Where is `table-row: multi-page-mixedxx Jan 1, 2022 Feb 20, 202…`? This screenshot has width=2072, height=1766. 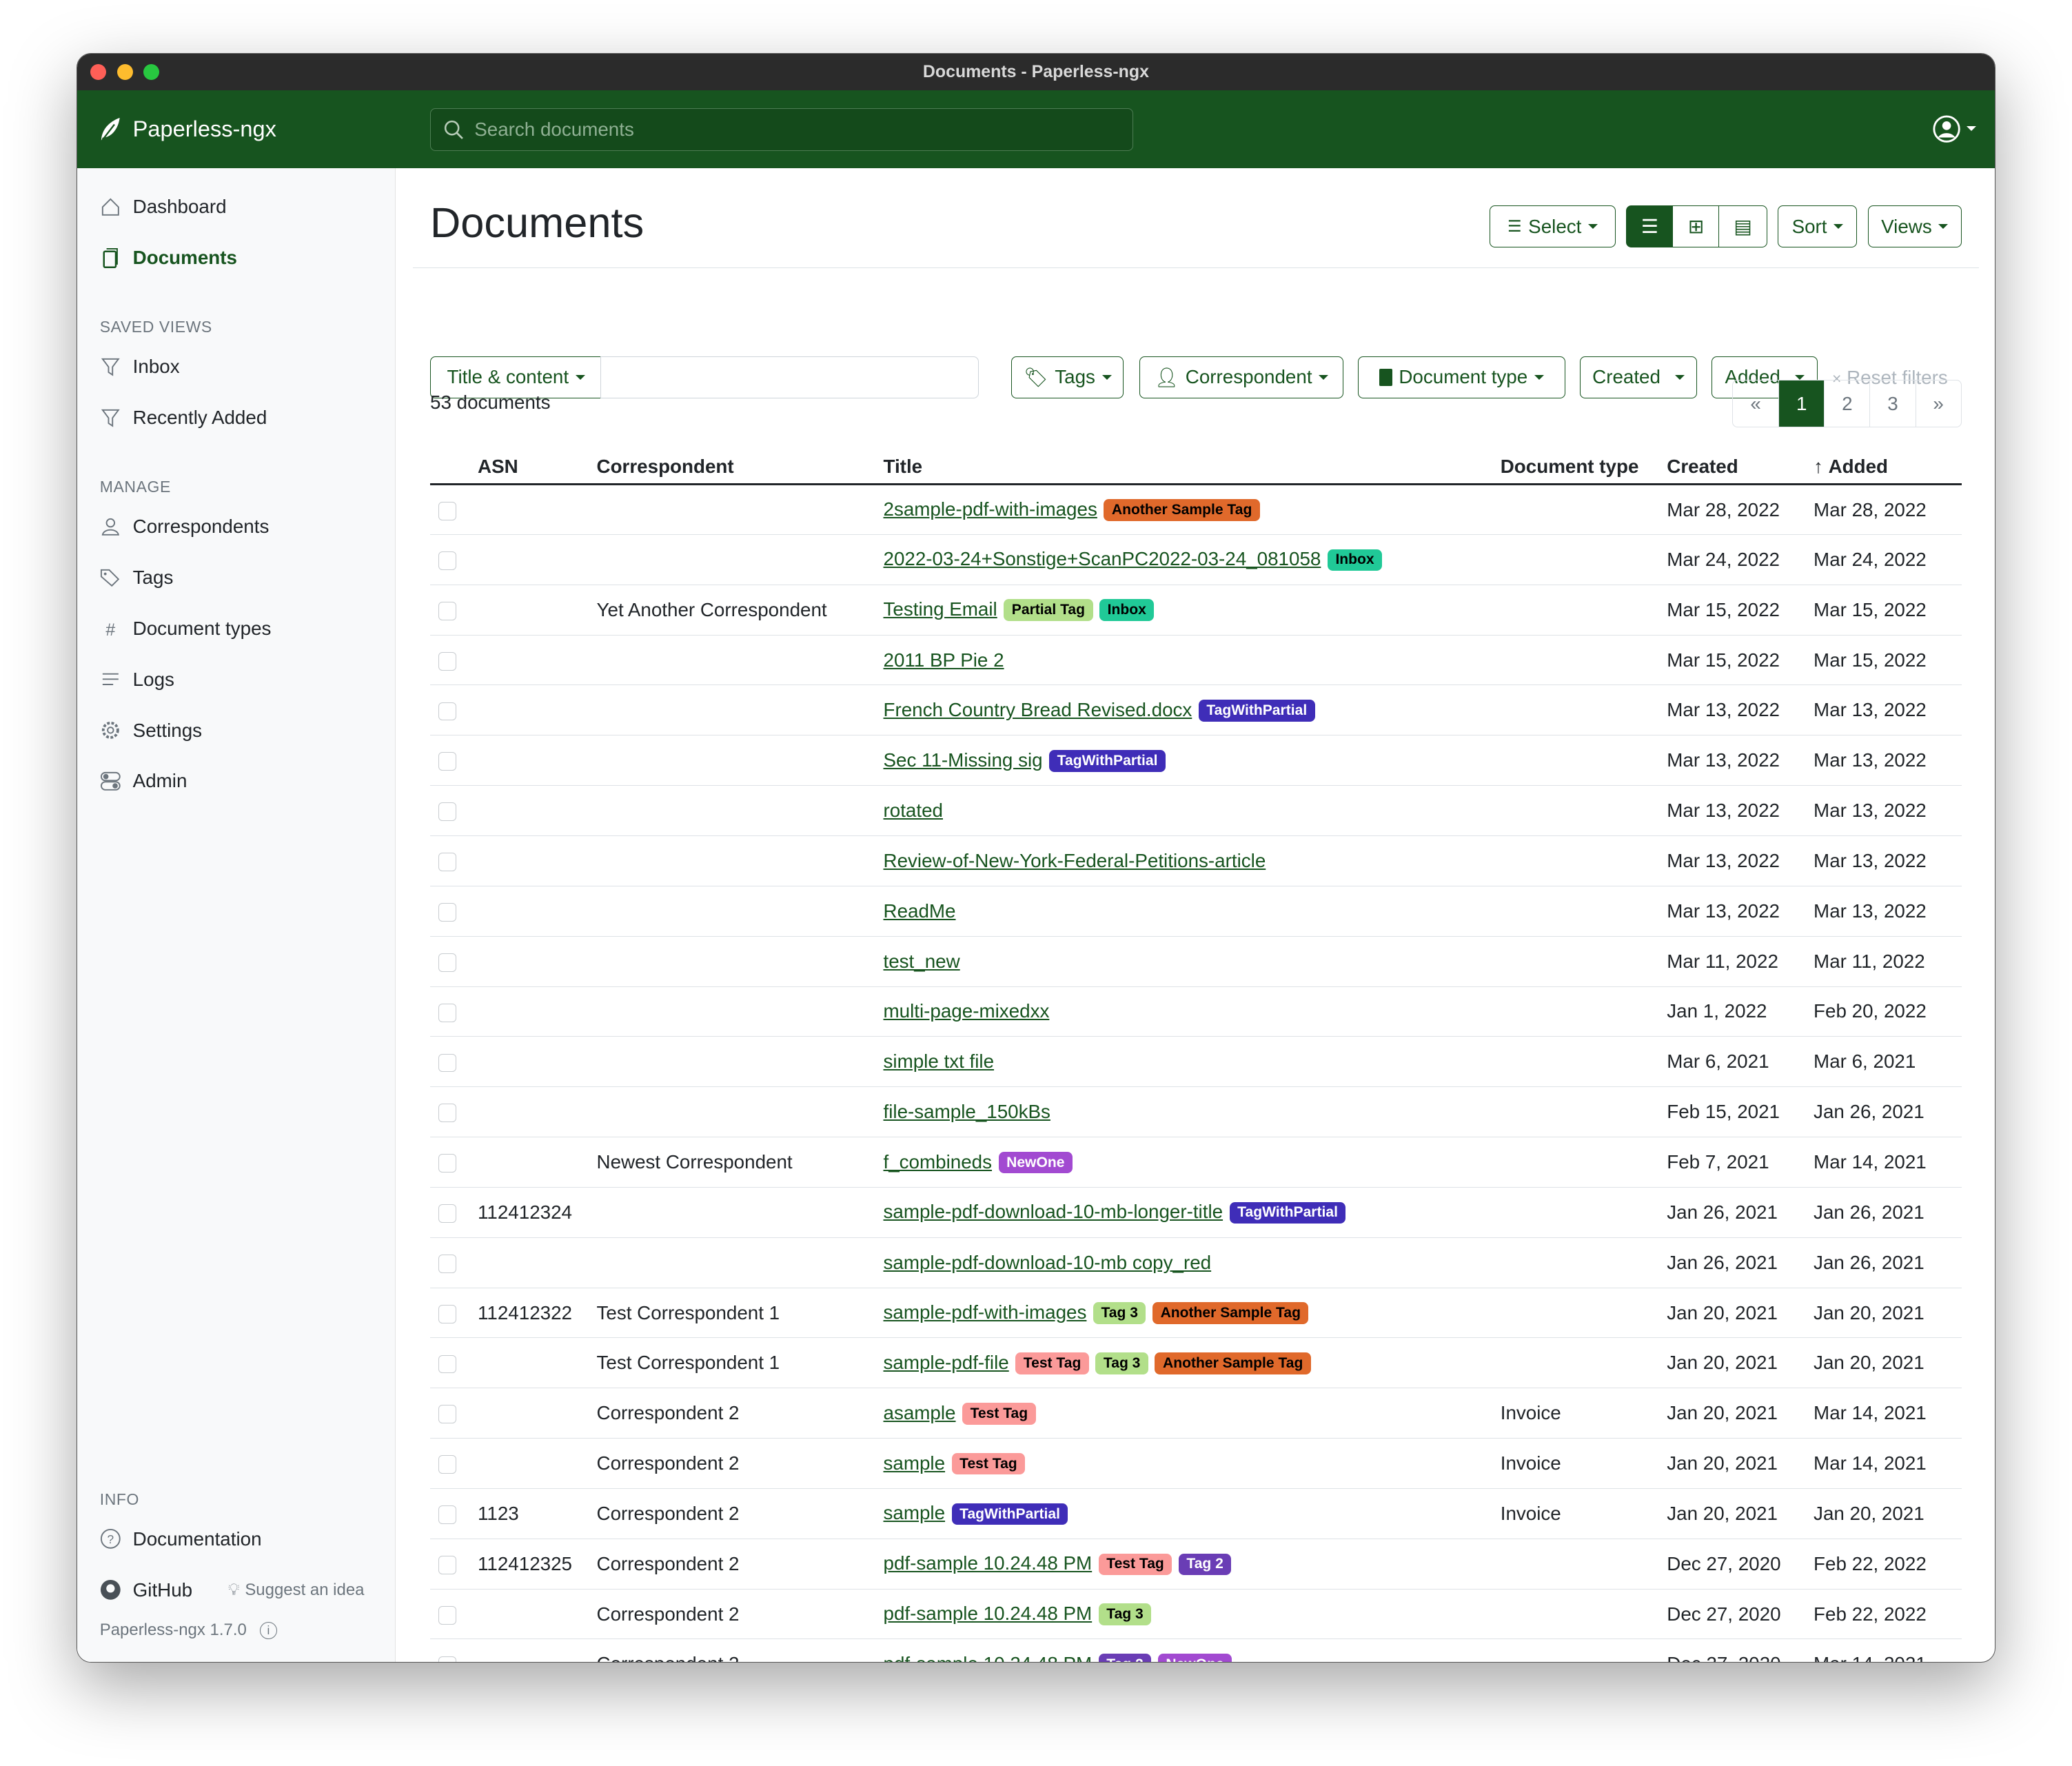 table-row: multi-page-mixedxx Jan 1, 2022 Feb 20, 202… is located at coordinates (1196, 1012).